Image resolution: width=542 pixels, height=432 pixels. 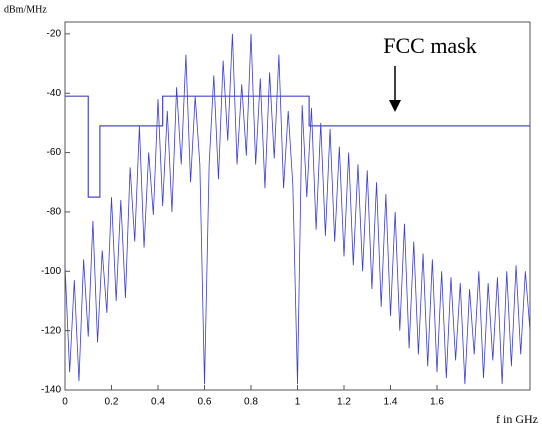 I want to click on x-tick-label: 0.2, so click(x=112, y=402).